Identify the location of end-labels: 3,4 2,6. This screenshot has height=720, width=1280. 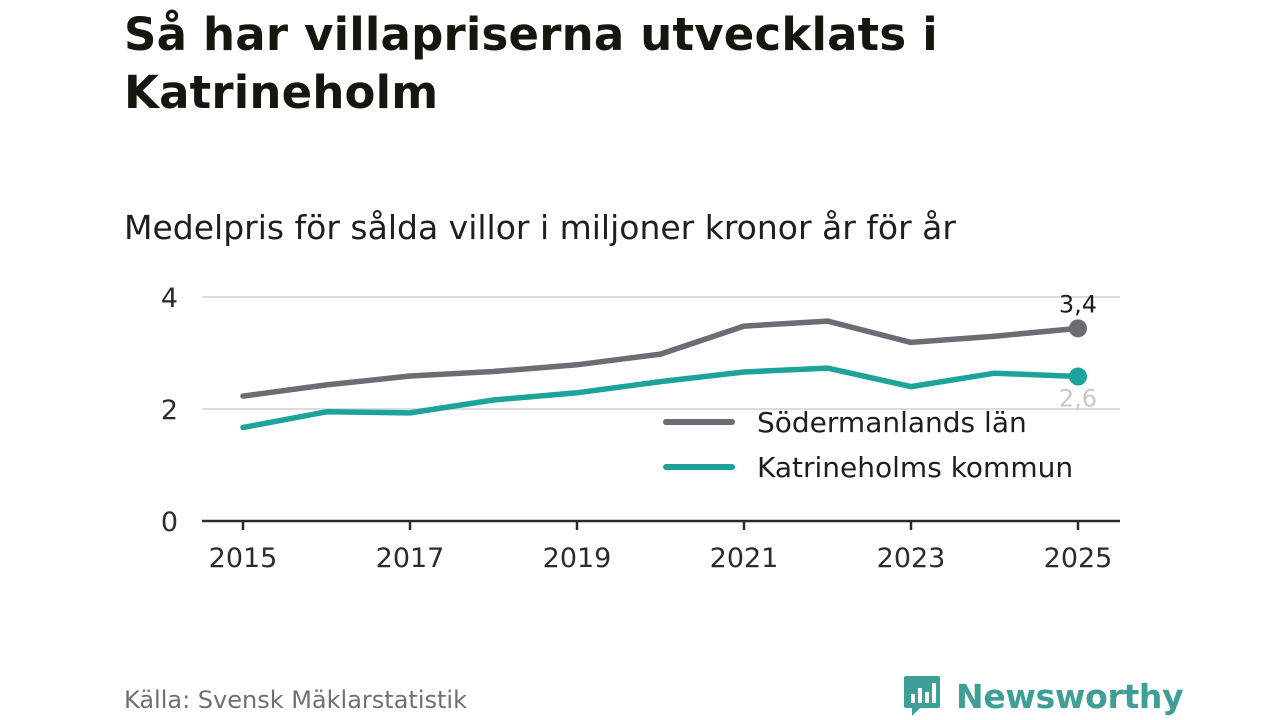
(1078, 351).